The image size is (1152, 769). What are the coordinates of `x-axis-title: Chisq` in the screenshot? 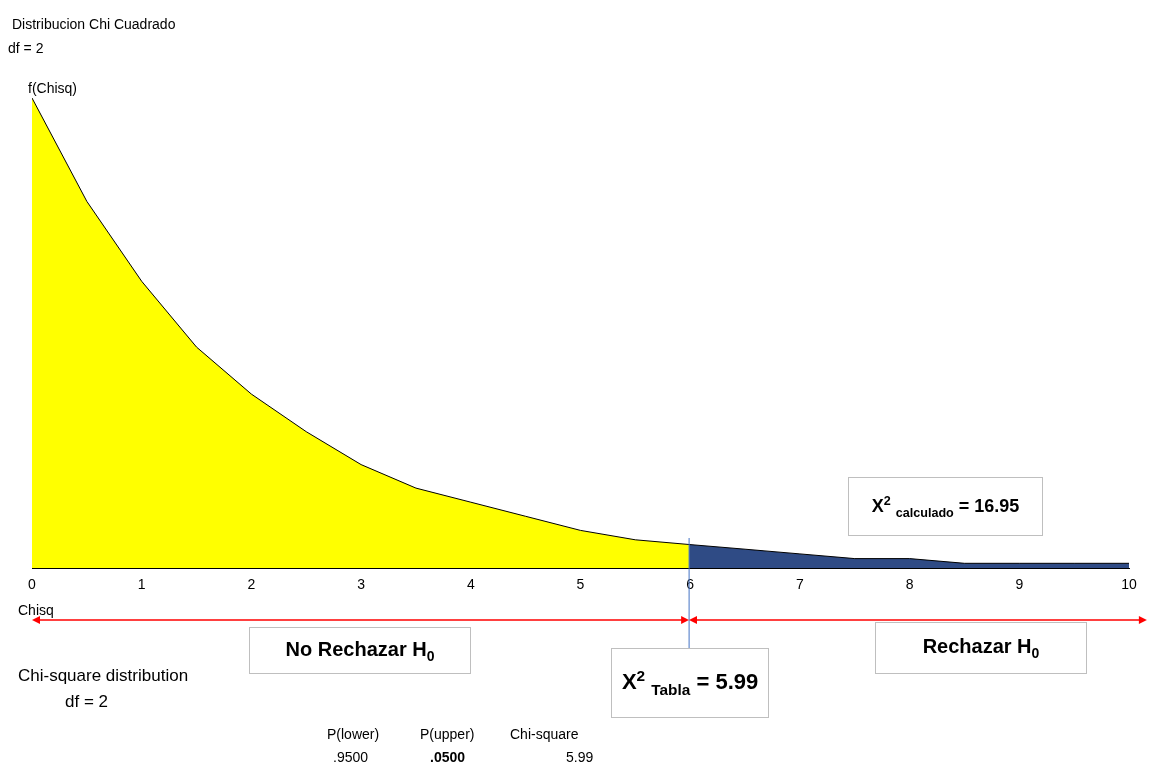 It's located at (36, 610).